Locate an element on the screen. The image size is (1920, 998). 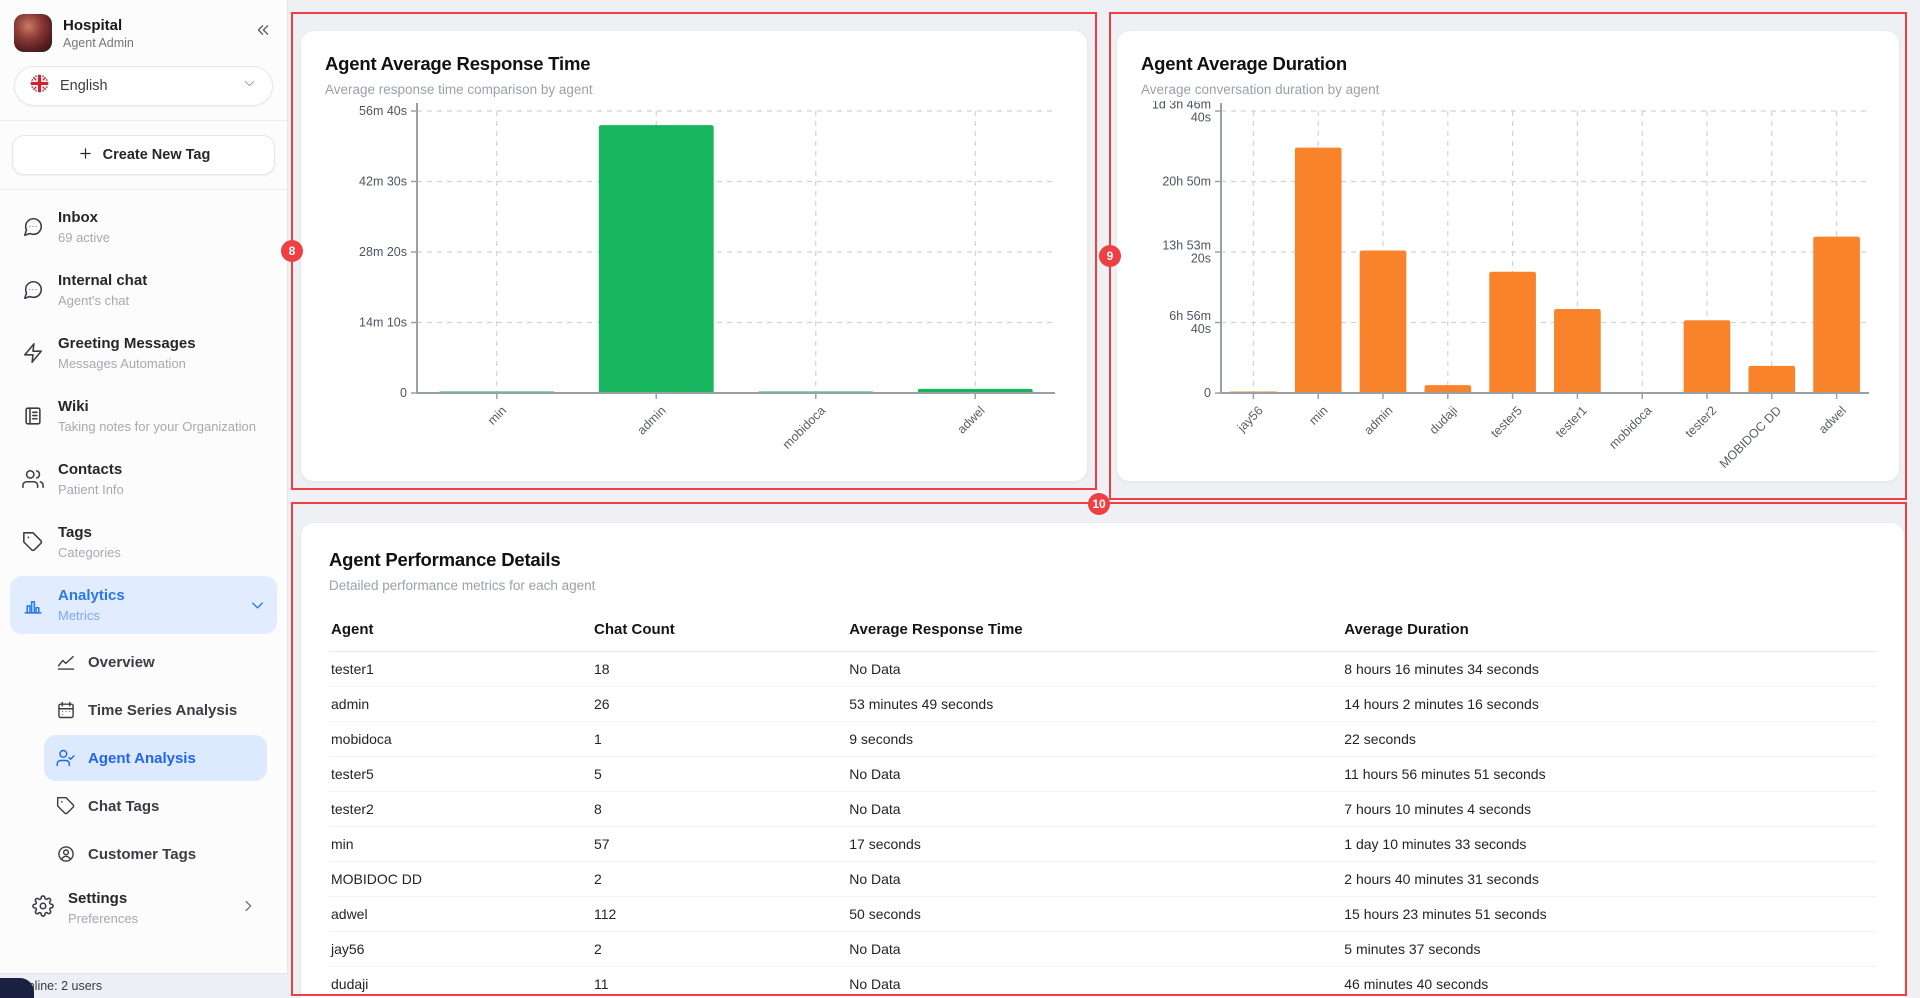
table-cell: 11 hours 56 minutes 51 seconds is located at coordinates (1609, 774).